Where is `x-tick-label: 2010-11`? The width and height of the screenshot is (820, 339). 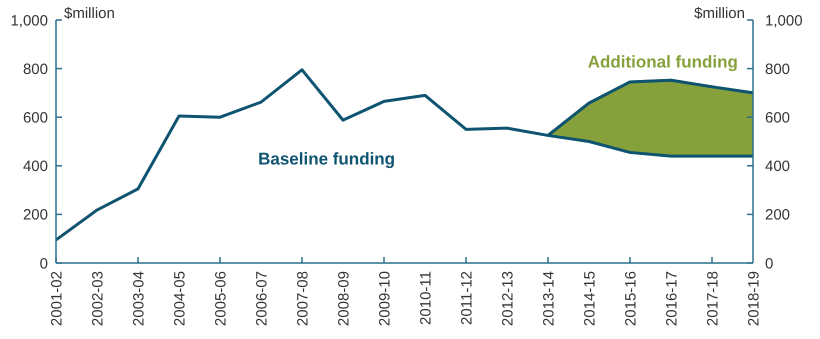
x-tick-label: 2010-11 is located at coordinates (425, 298).